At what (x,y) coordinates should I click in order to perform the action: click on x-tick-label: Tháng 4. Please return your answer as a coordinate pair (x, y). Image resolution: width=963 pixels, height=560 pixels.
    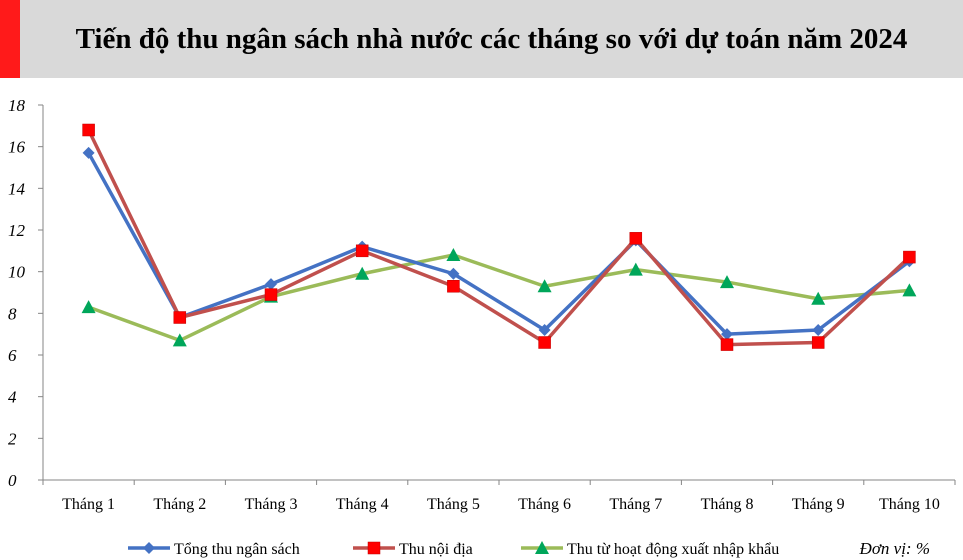
    Looking at the image, I should click on (362, 504).